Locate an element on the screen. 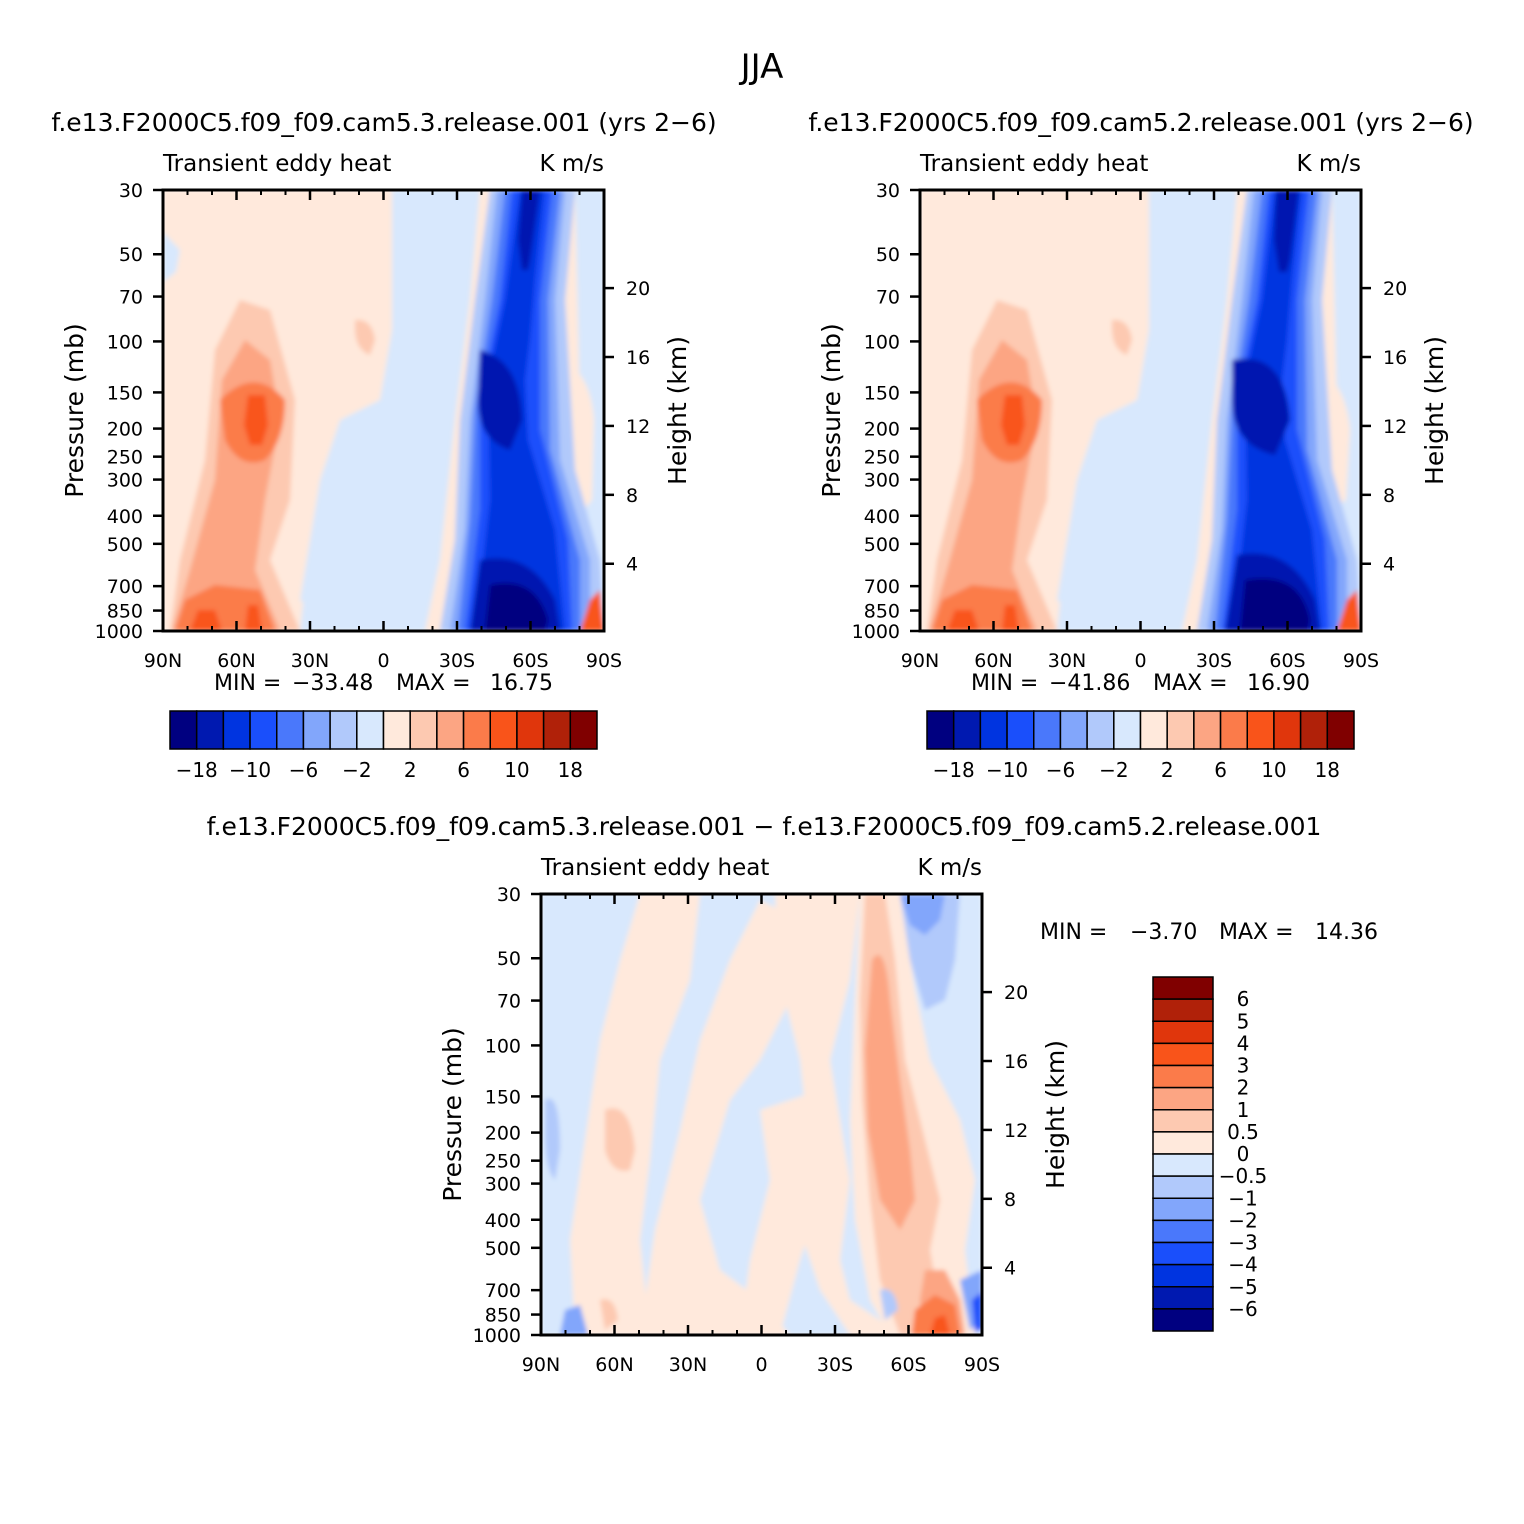 This screenshot has width=1524, height=1524. panel-2-x-tick-label: 90N is located at coordinates (920, 661).